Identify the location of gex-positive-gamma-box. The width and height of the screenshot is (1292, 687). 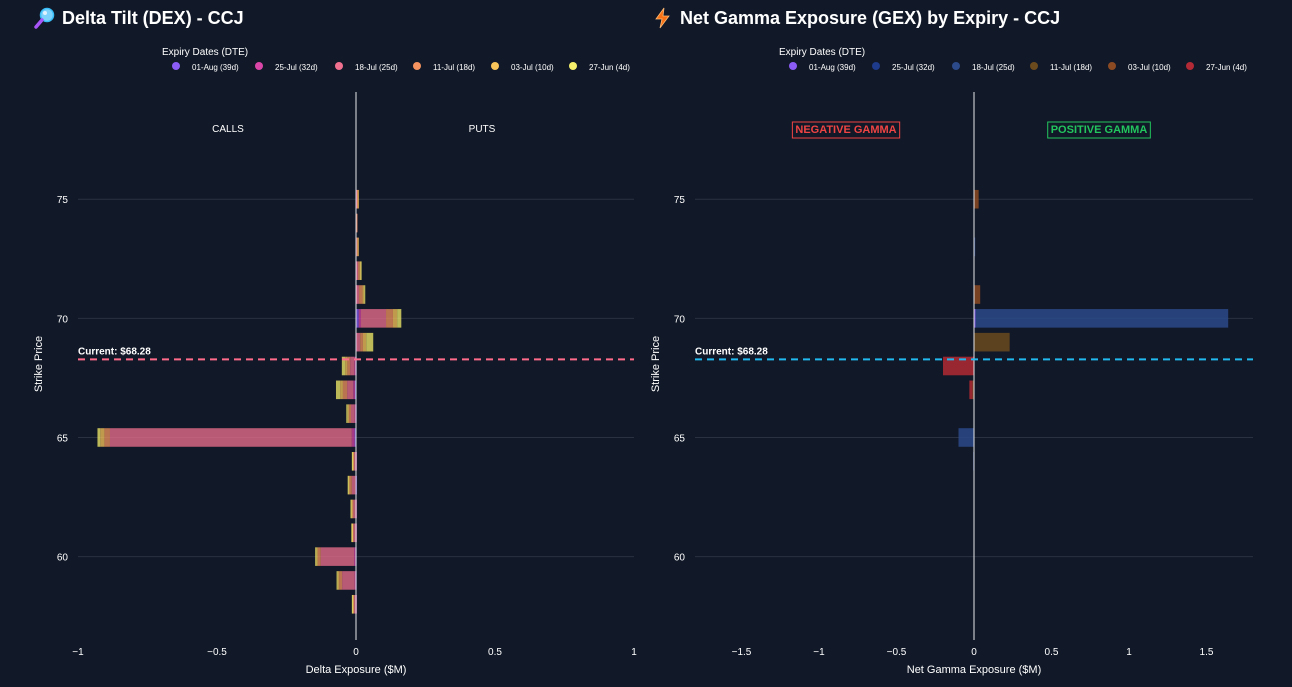
(1099, 130).